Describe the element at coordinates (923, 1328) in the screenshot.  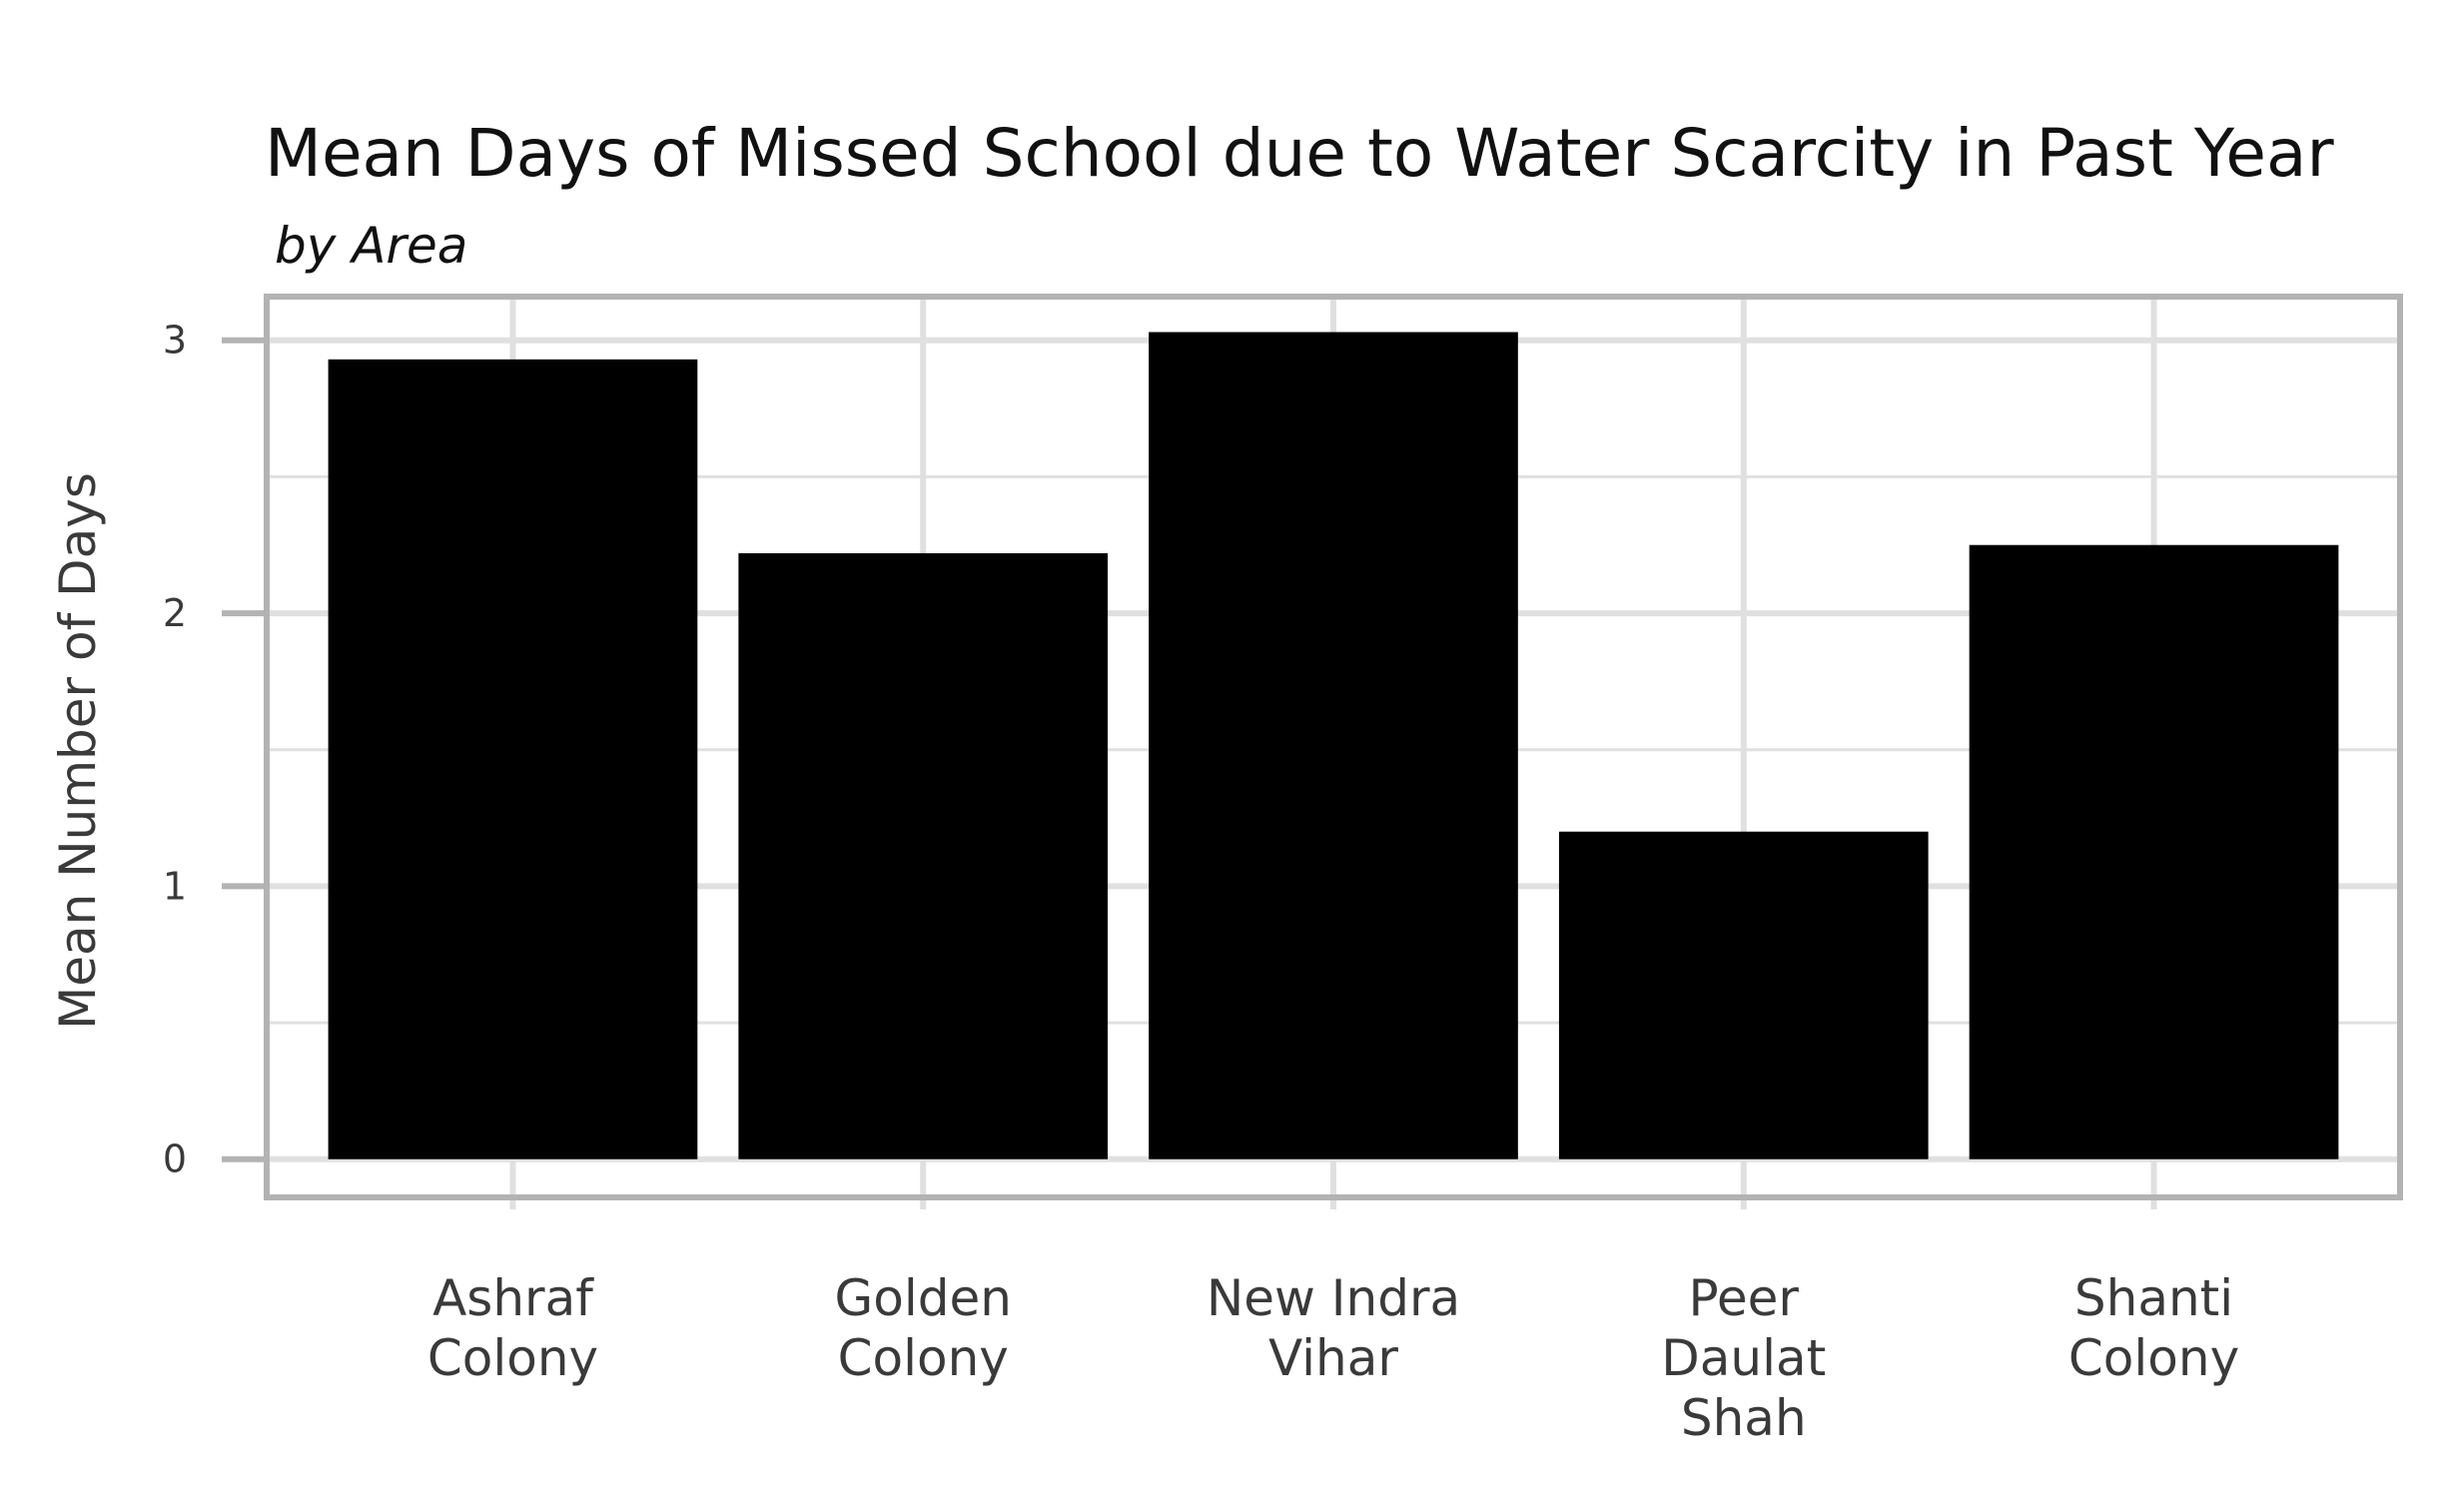
I see `x-tick-label: Golden Colony` at that location.